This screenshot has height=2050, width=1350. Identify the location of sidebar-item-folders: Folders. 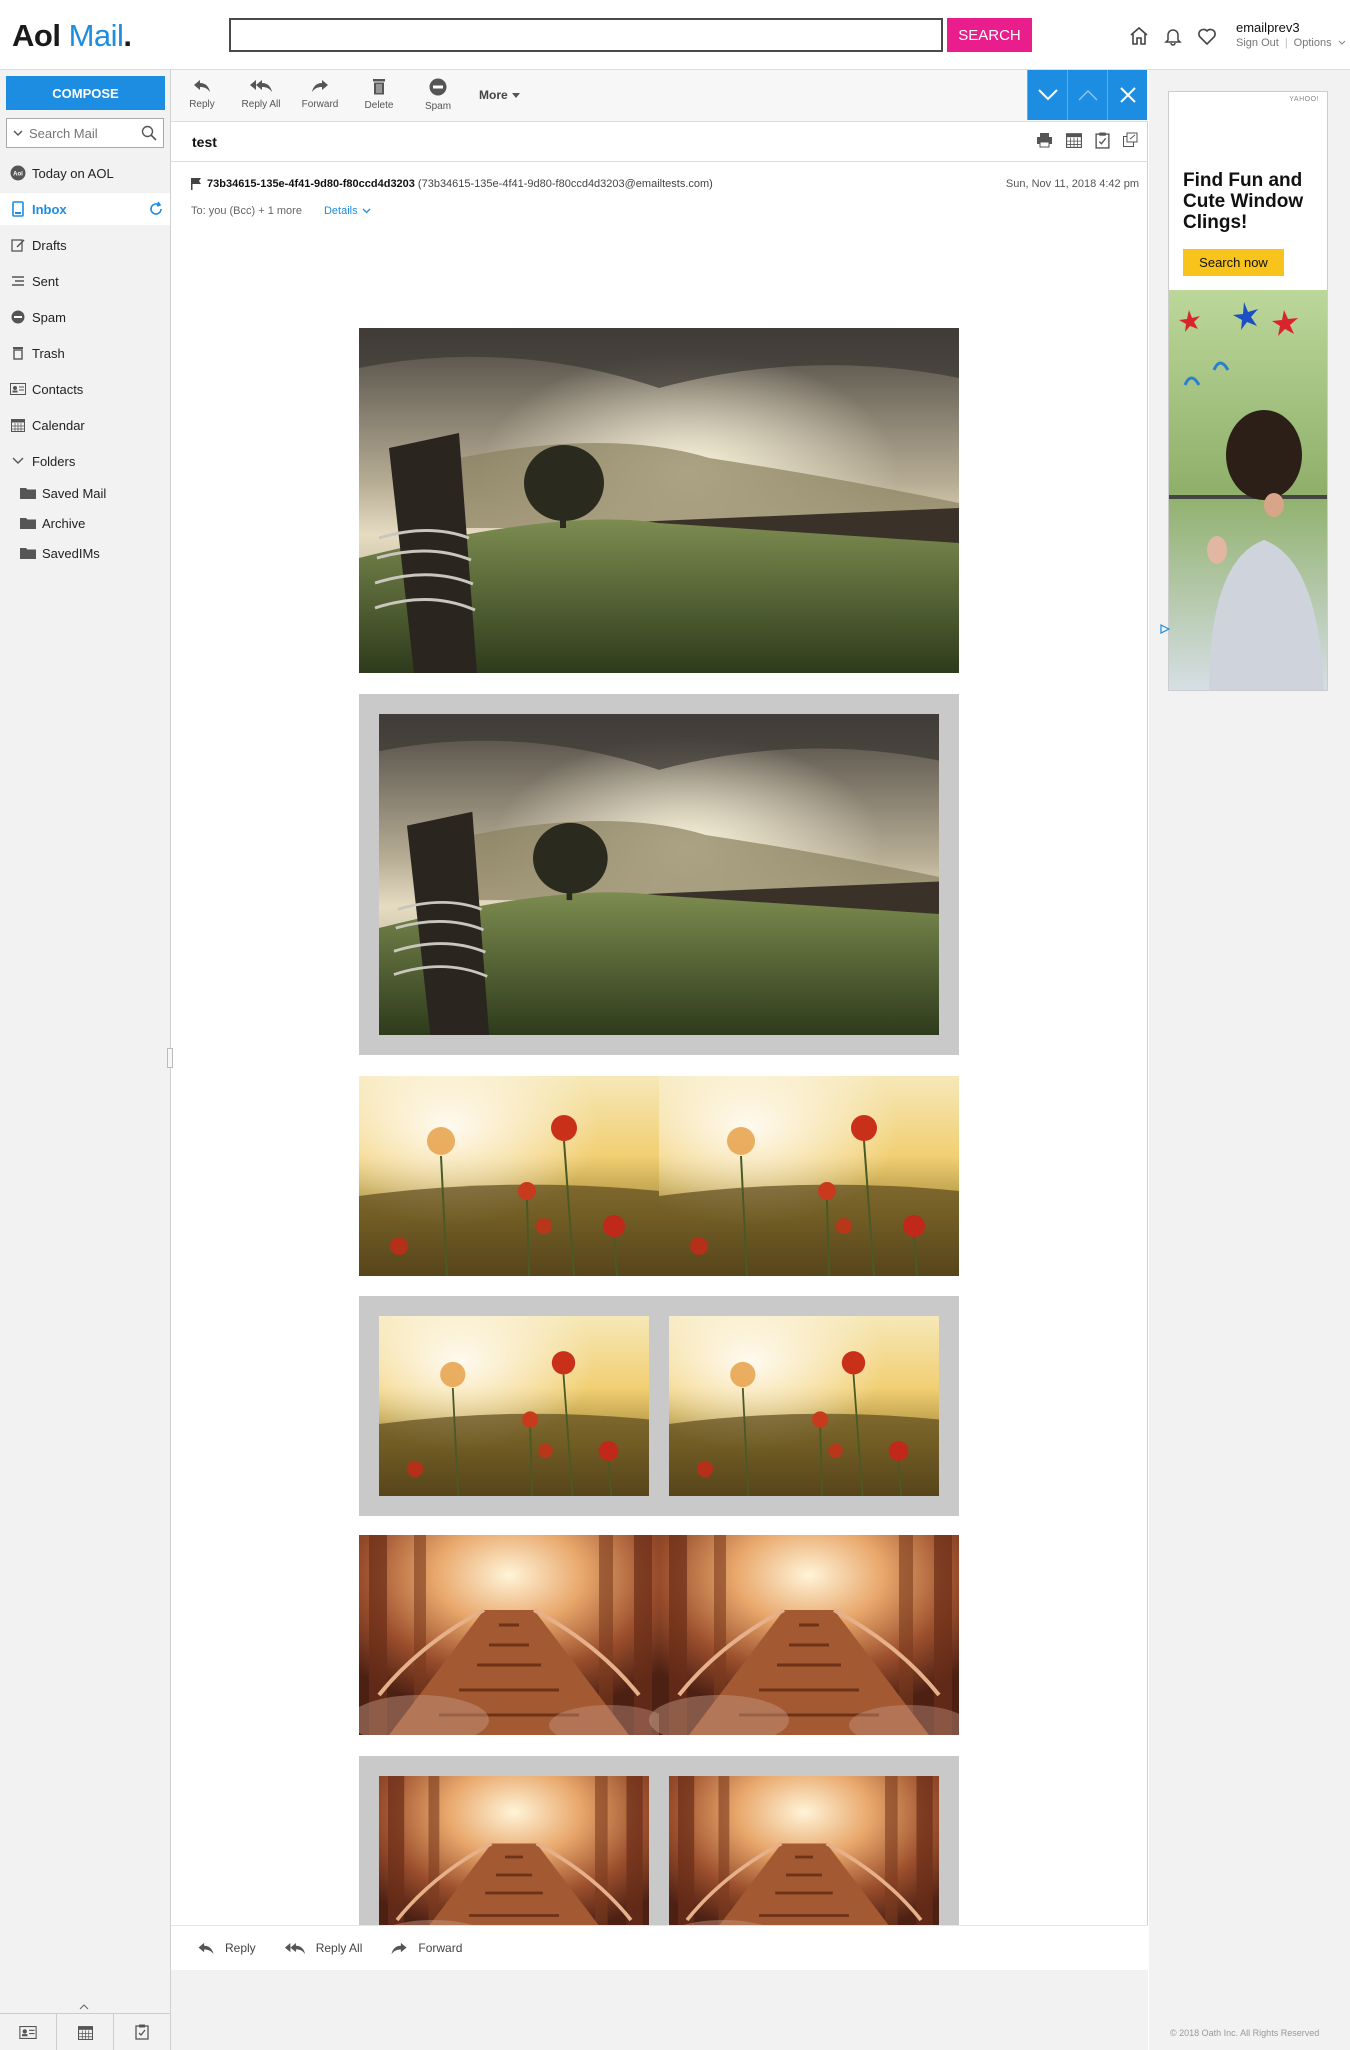
(85, 461).